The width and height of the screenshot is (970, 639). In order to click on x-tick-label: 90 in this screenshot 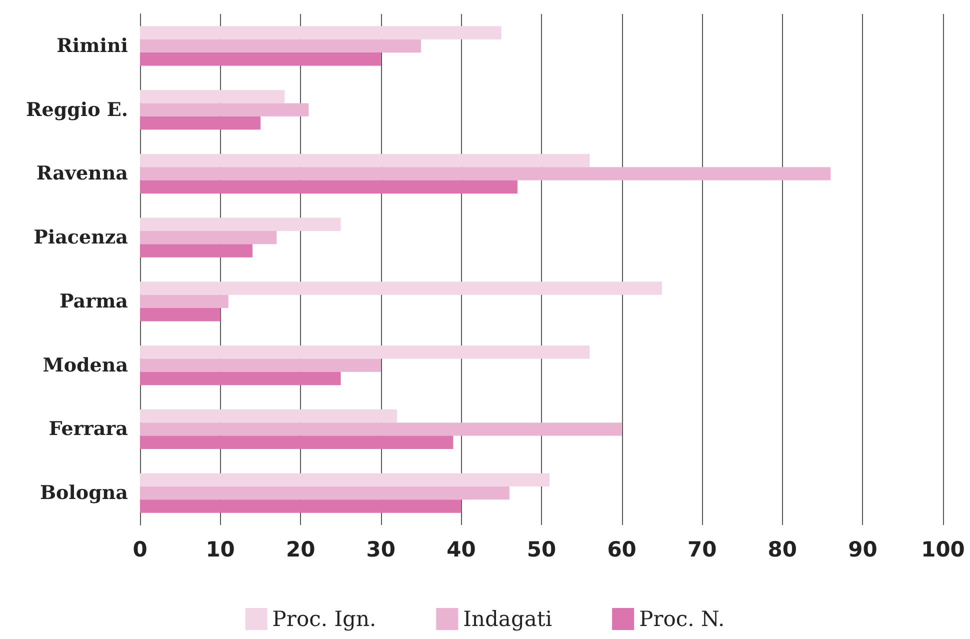, I will do `click(863, 550)`.